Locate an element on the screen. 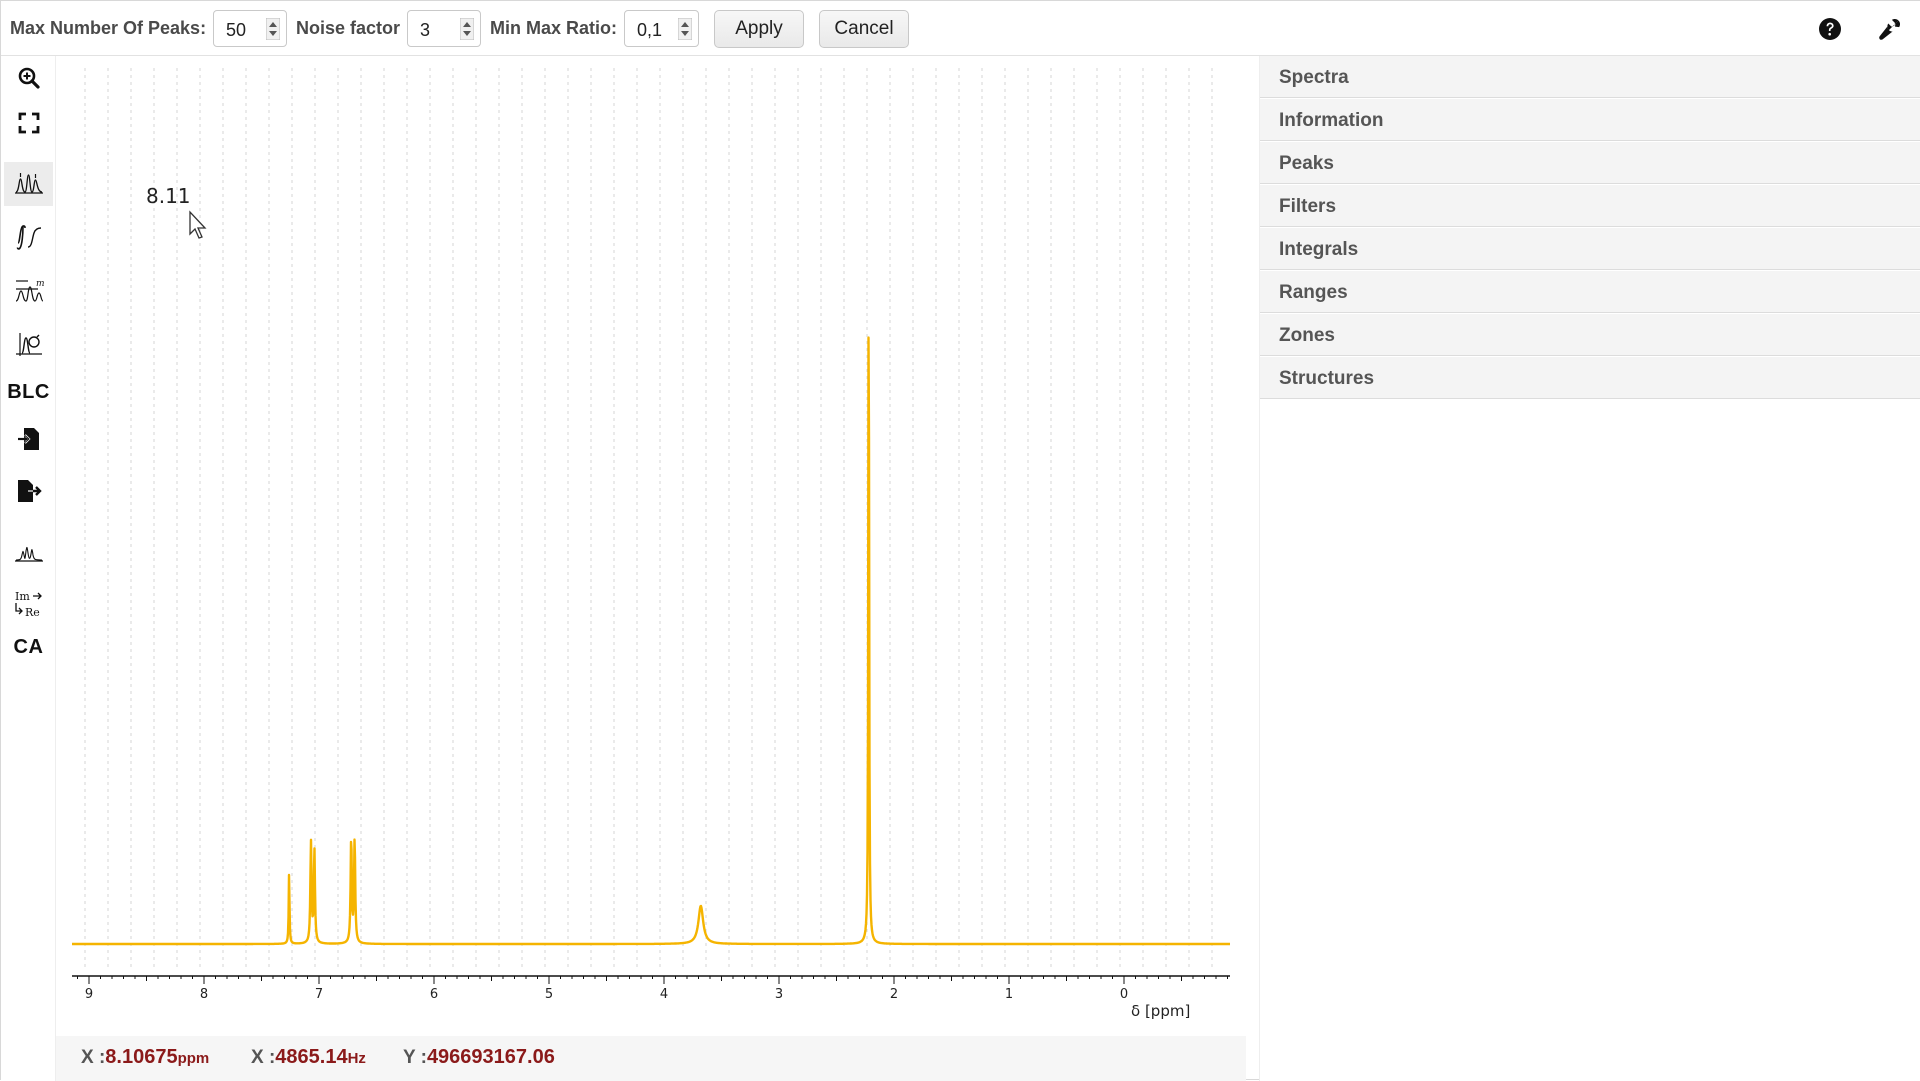 The height and width of the screenshot is (1081, 1920). baseline-correction: BLC is located at coordinates (28, 391).